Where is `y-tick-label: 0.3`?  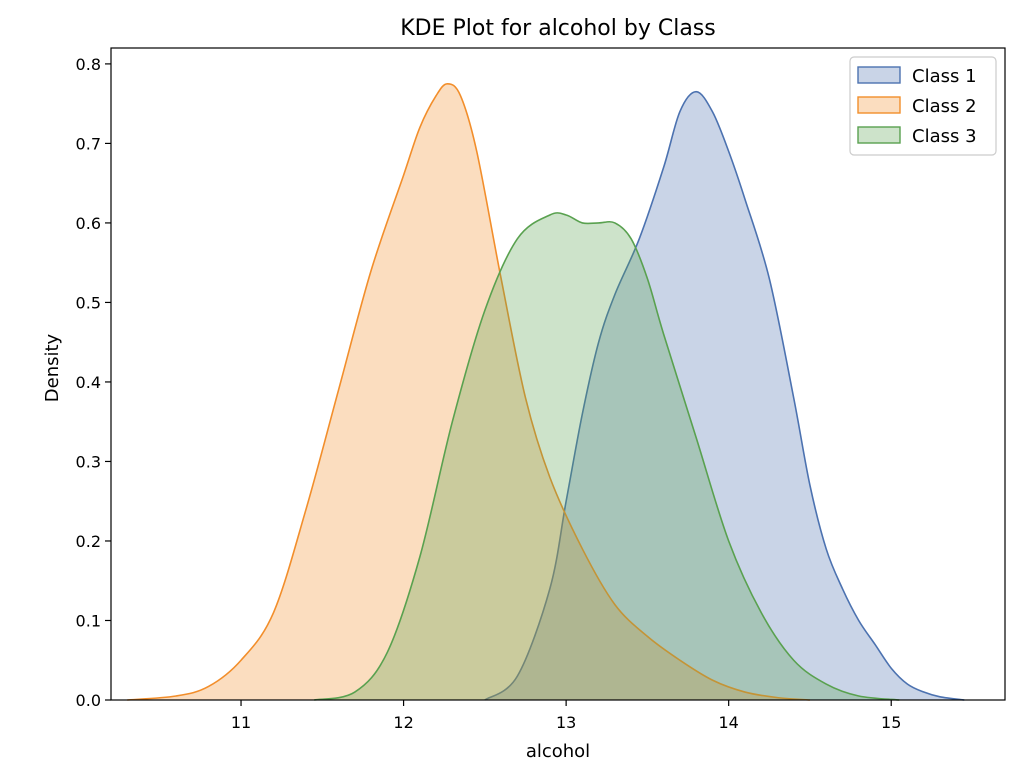 y-tick-label: 0.3 is located at coordinates (88, 461).